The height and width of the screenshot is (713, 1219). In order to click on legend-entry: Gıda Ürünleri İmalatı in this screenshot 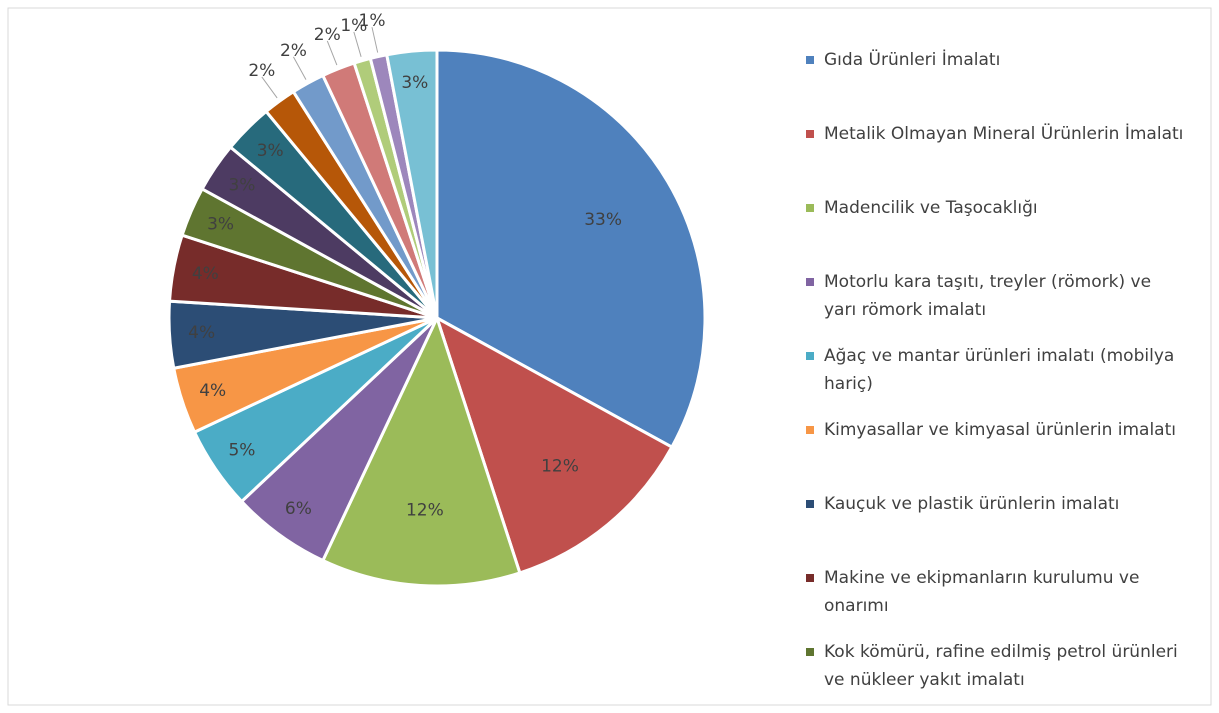, I will do `click(996, 60)`.